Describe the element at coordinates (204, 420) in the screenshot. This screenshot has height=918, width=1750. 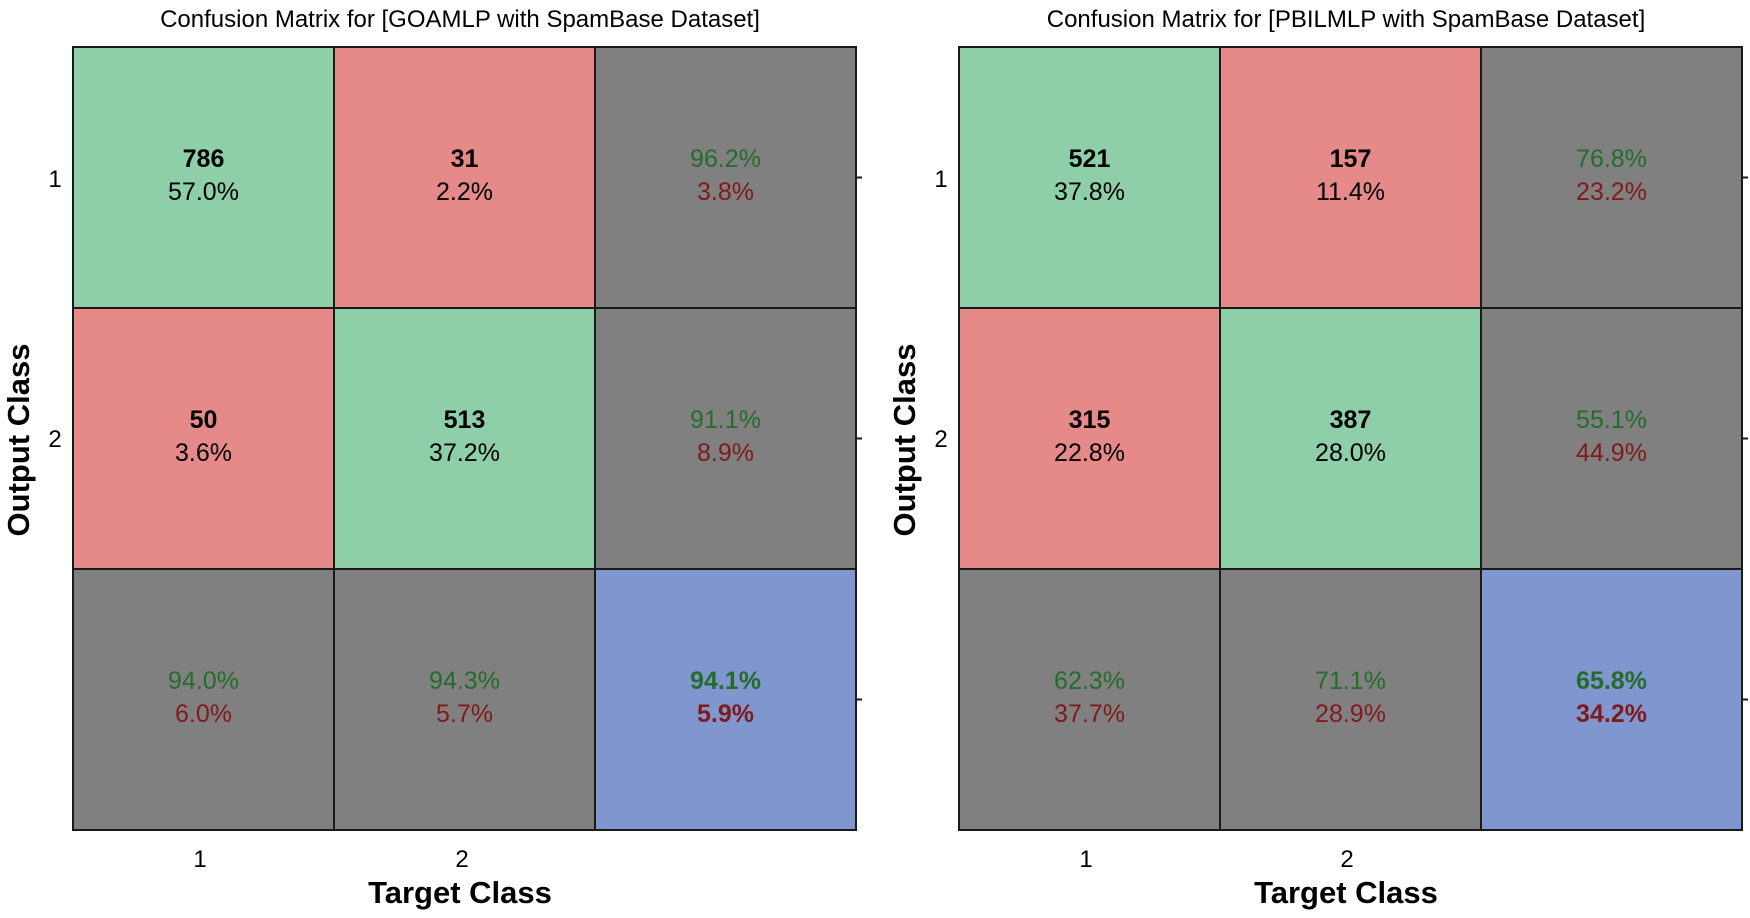
I see `cell-count: 50` at that location.